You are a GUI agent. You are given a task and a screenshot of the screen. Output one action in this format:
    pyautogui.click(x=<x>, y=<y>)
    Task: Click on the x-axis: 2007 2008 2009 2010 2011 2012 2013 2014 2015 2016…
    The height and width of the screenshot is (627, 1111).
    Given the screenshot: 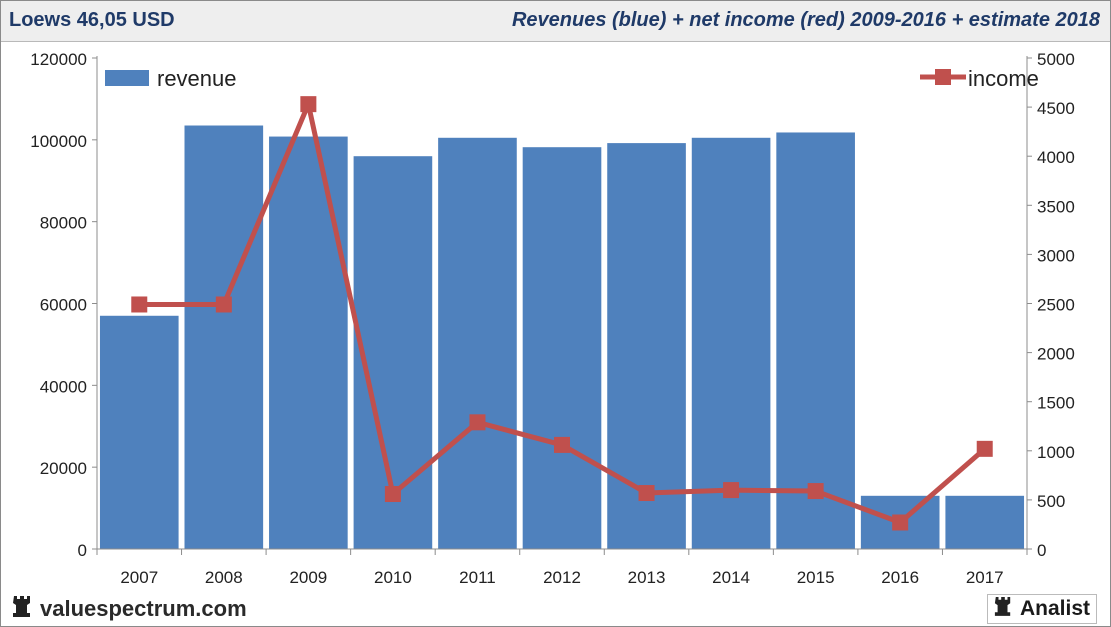 What is the action you would take?
    pyautogui.click(x=562, y=567)
    